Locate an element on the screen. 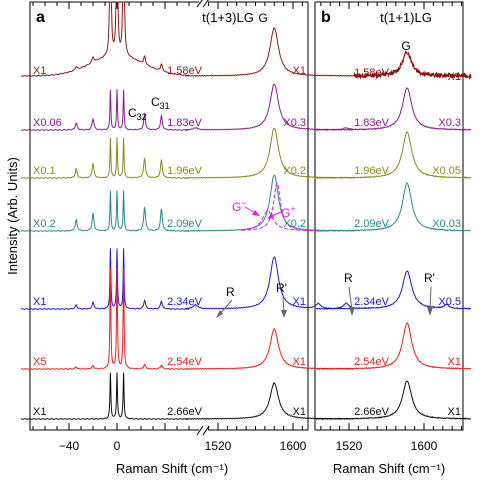  spectrum-a-high-2.54eV is located at coordinates (269, 348).